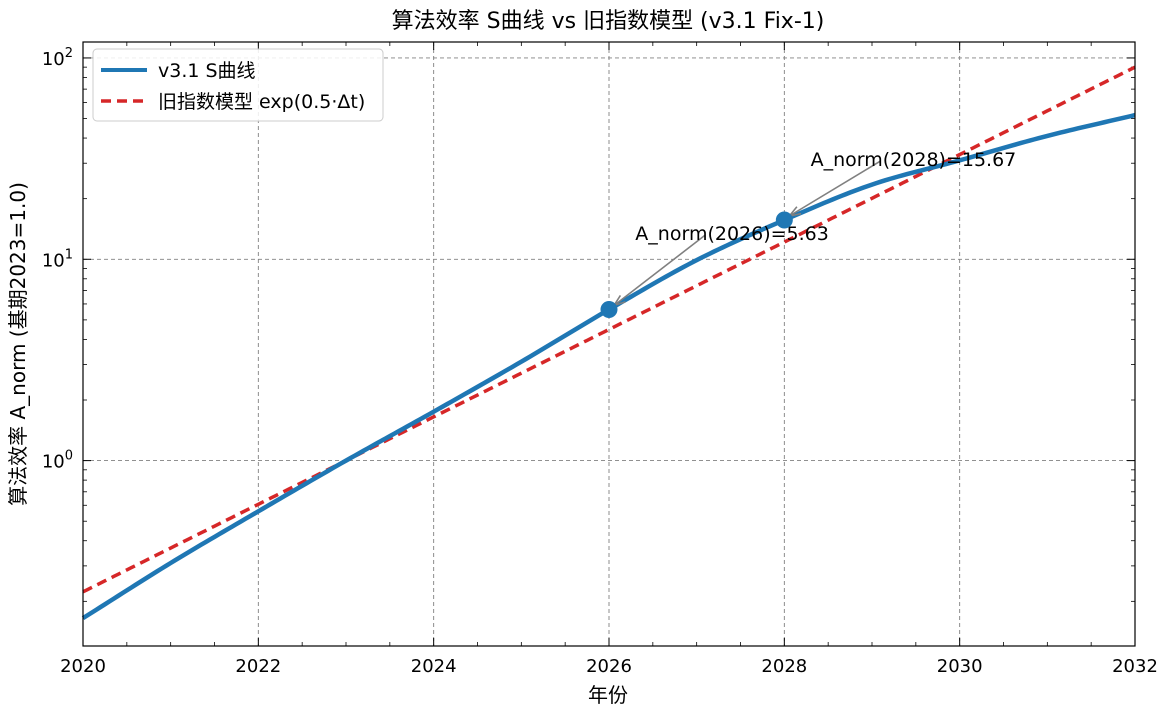  What do you see at coordinates (960, 666) in the screenshot?
I see `x-tick-label: 2030` at bounding box center [960, 666].